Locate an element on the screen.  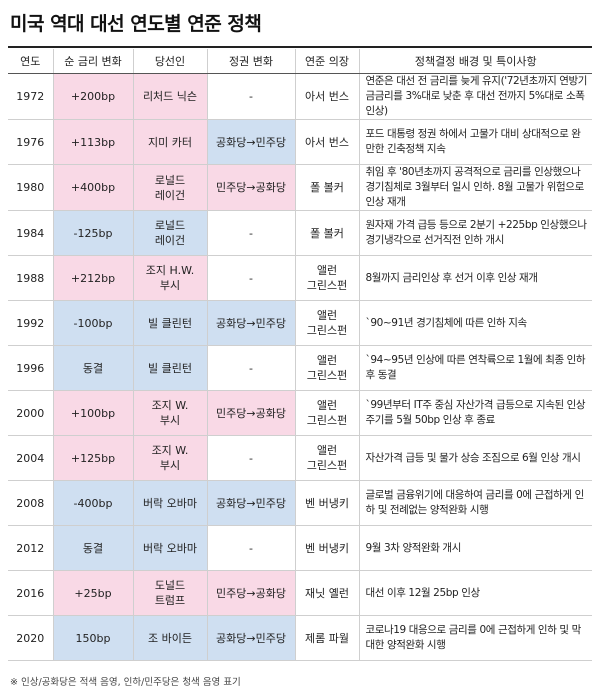
footnote: ※ 인상/공화당은 적색 음영, 인하/민주당은 청색 음영 표기 is located at coordinates (125, 682).